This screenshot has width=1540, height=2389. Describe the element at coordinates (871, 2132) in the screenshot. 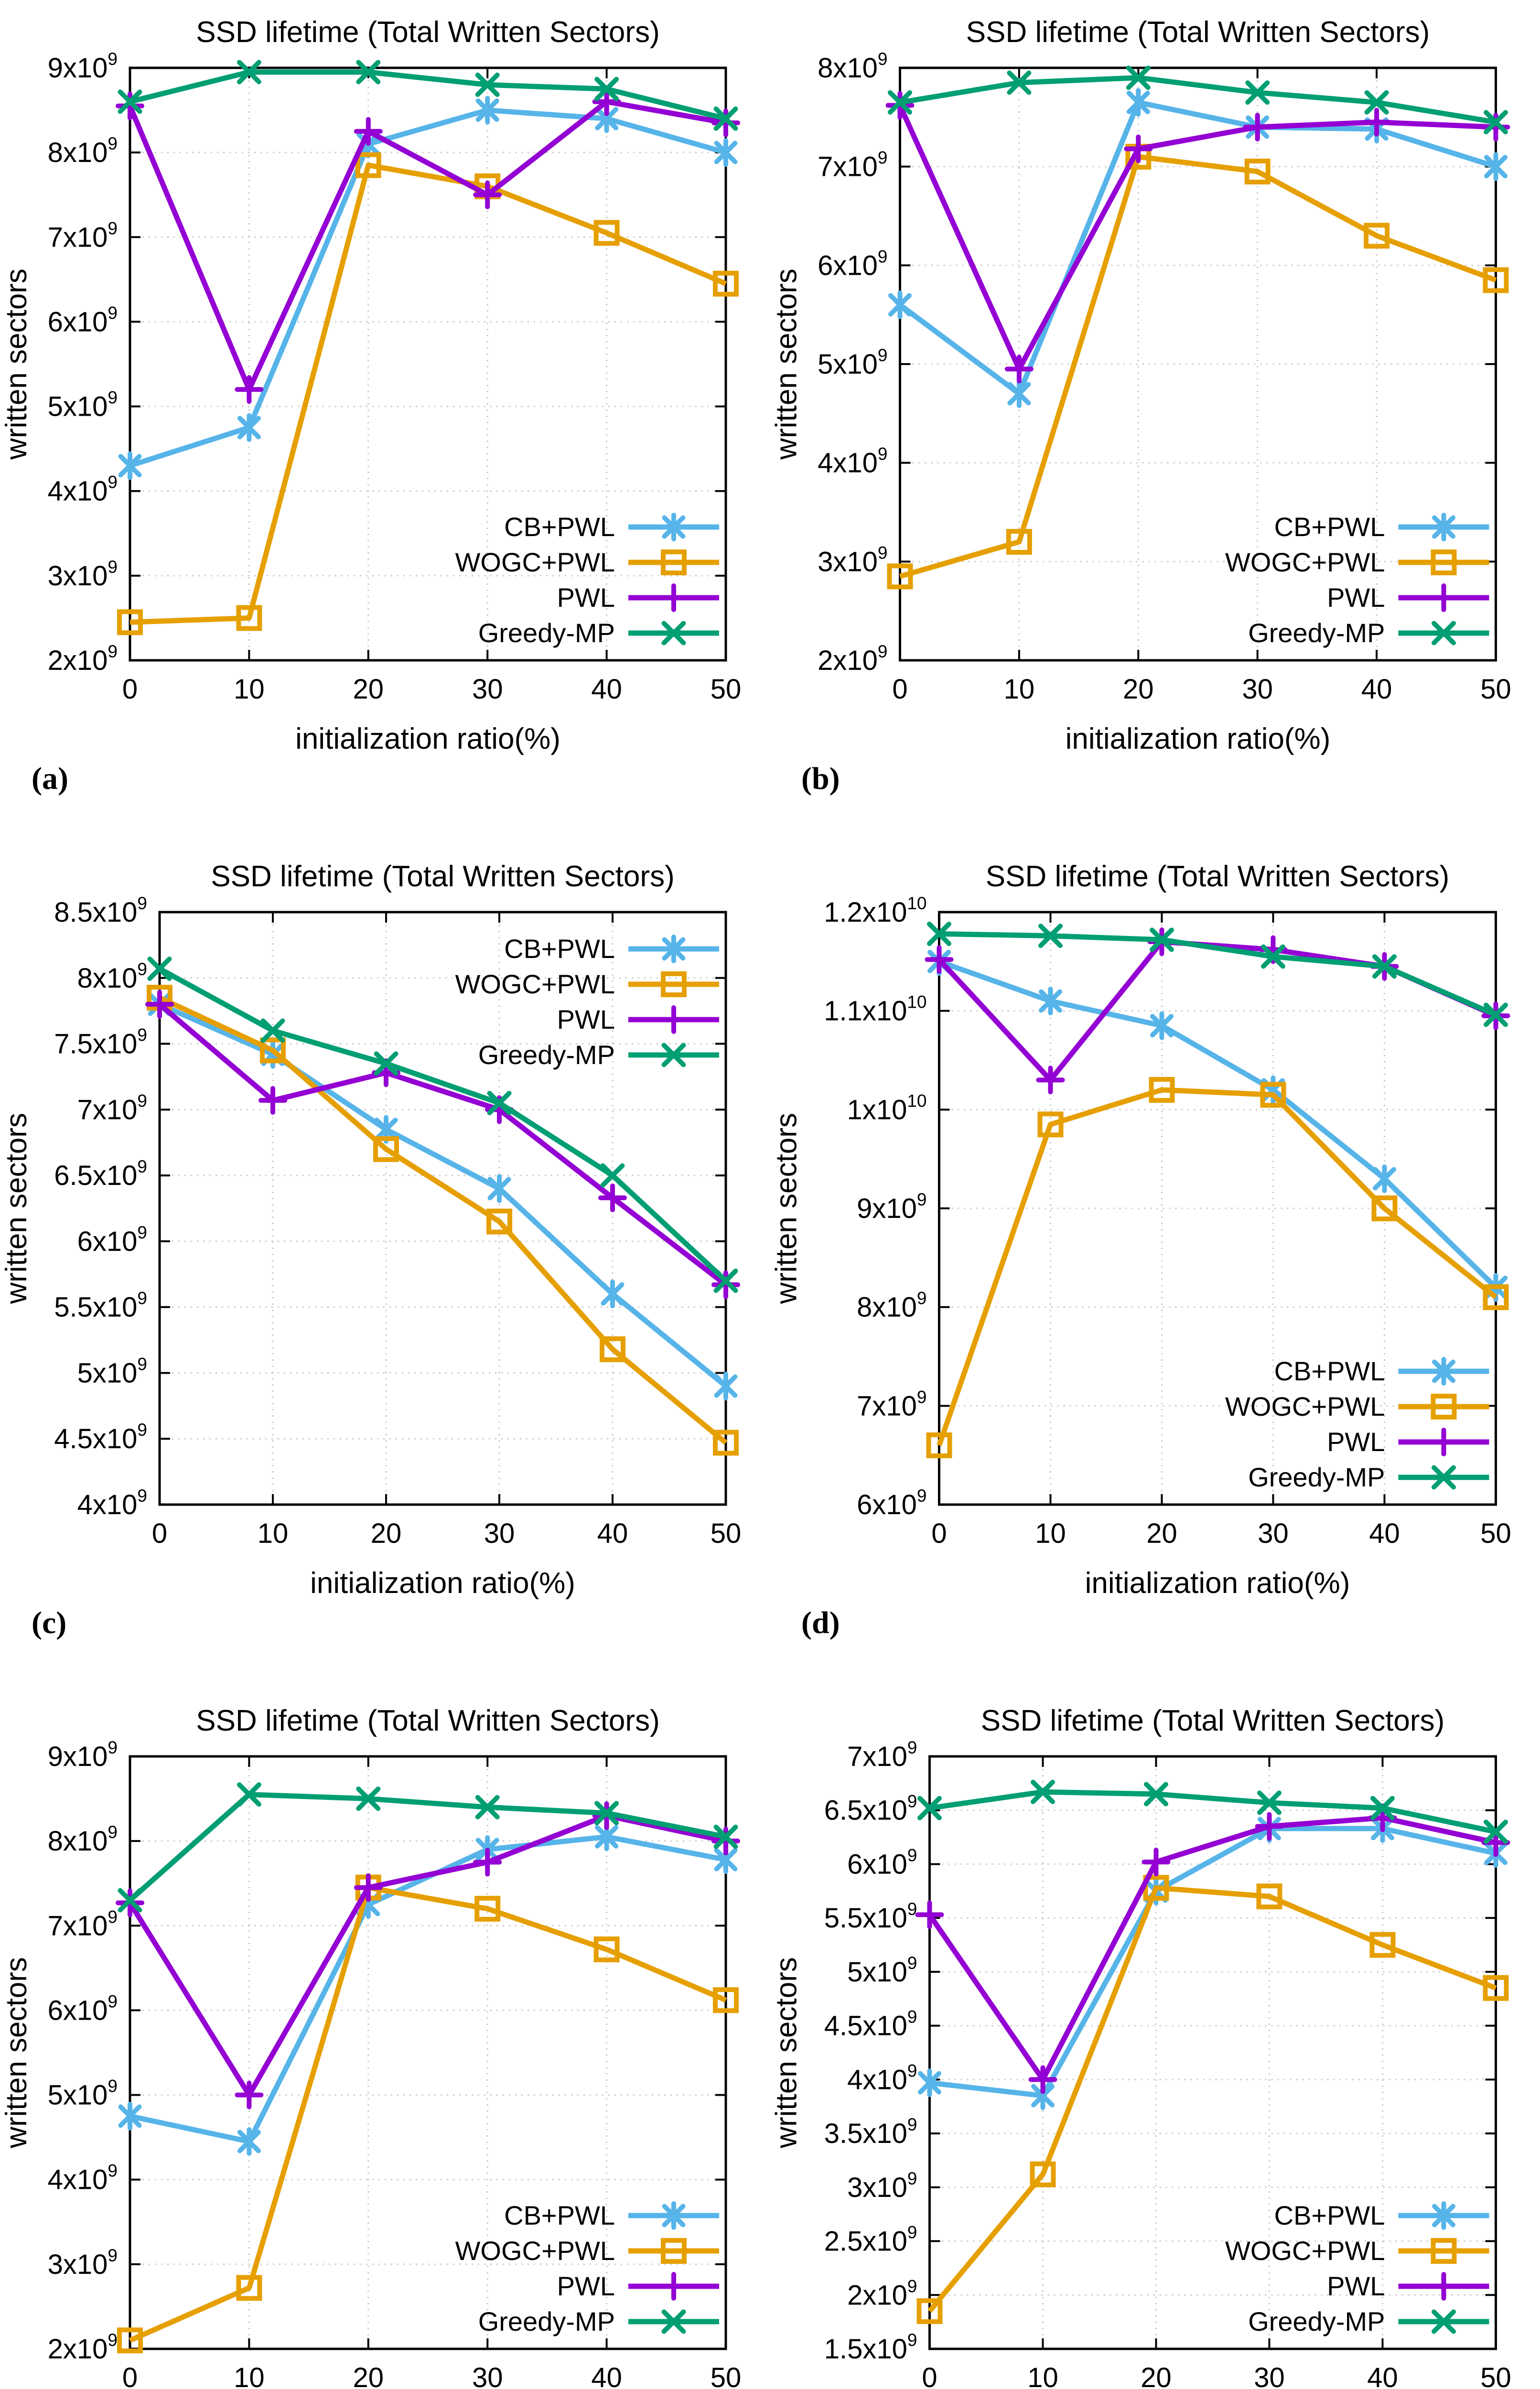

I see `svg-text: 3.5x10⁹` at that location.